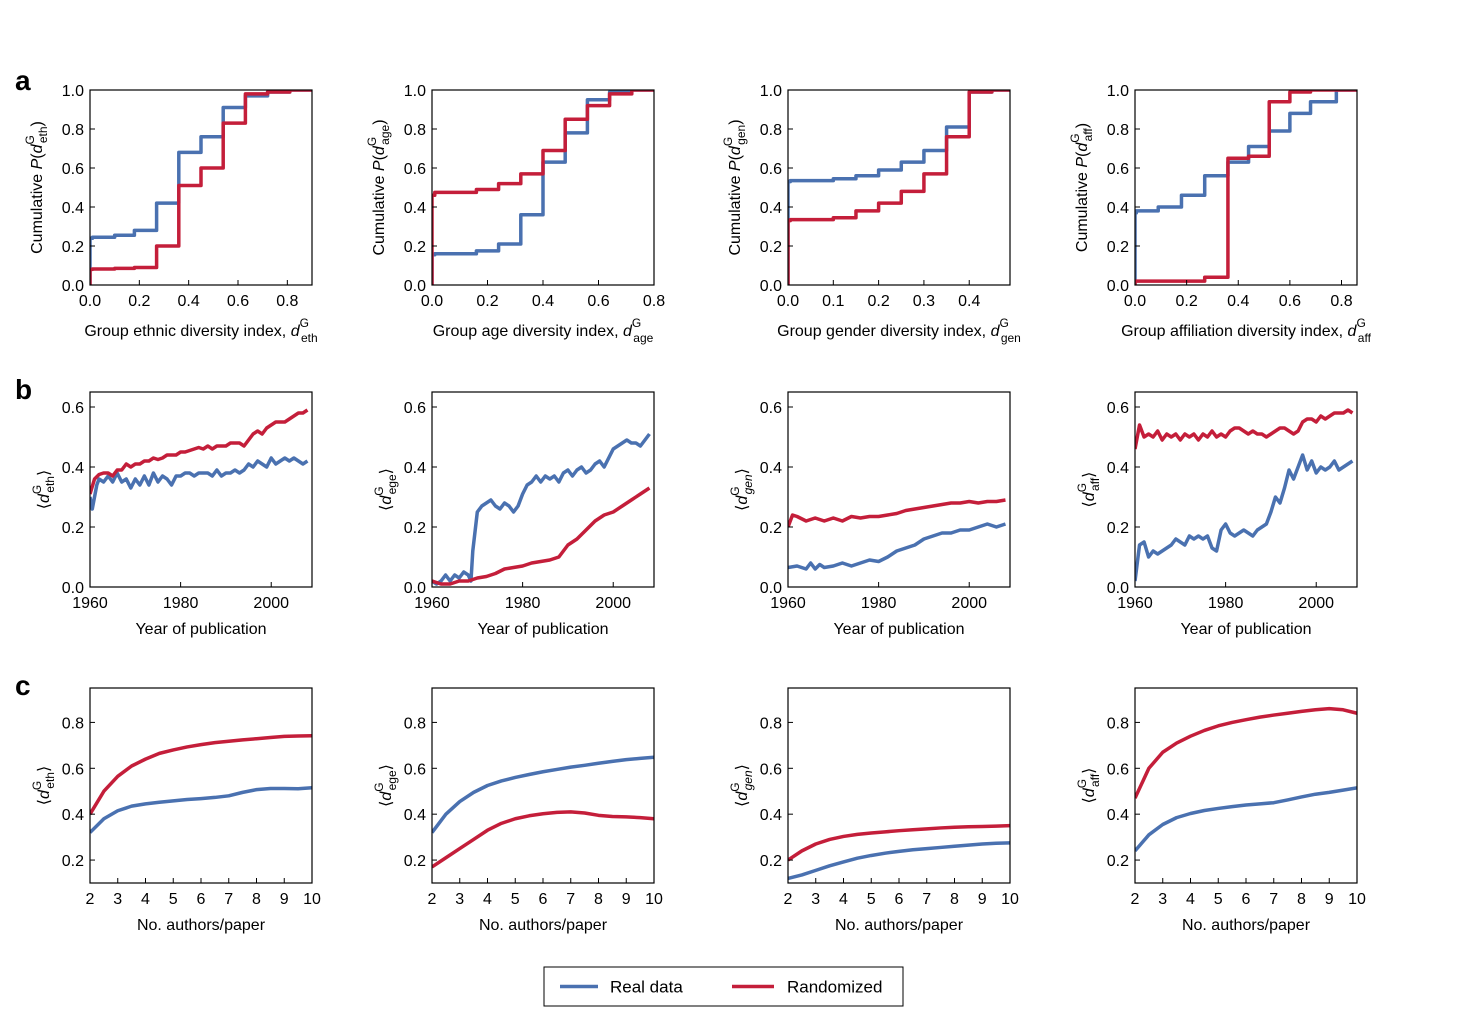 The width and height of the screenshot is (1463, 1026). I want to click on y-tick-label-c-gen: 0.8, so click(771, 723).